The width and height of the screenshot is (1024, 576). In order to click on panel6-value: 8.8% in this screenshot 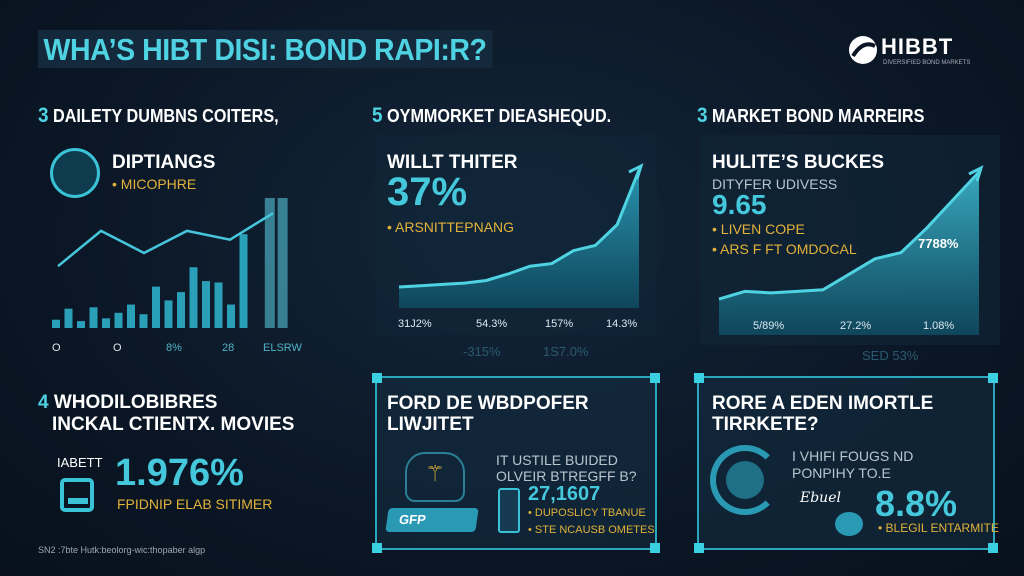, I will do `click(916, 503)`.